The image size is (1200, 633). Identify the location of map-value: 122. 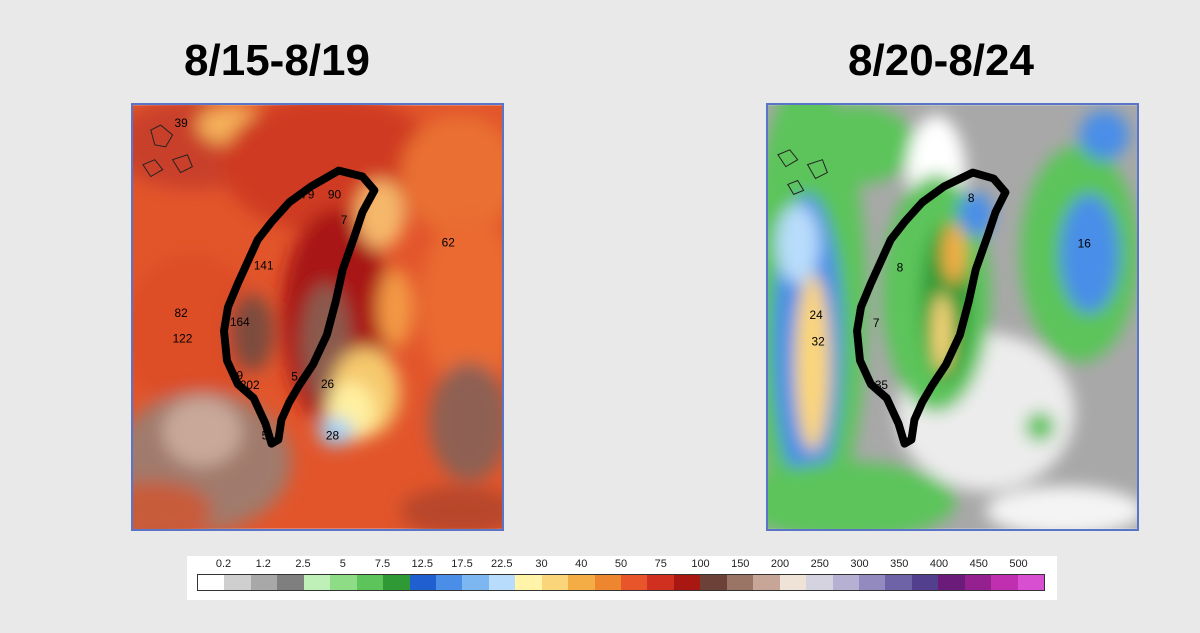
(183, 339).